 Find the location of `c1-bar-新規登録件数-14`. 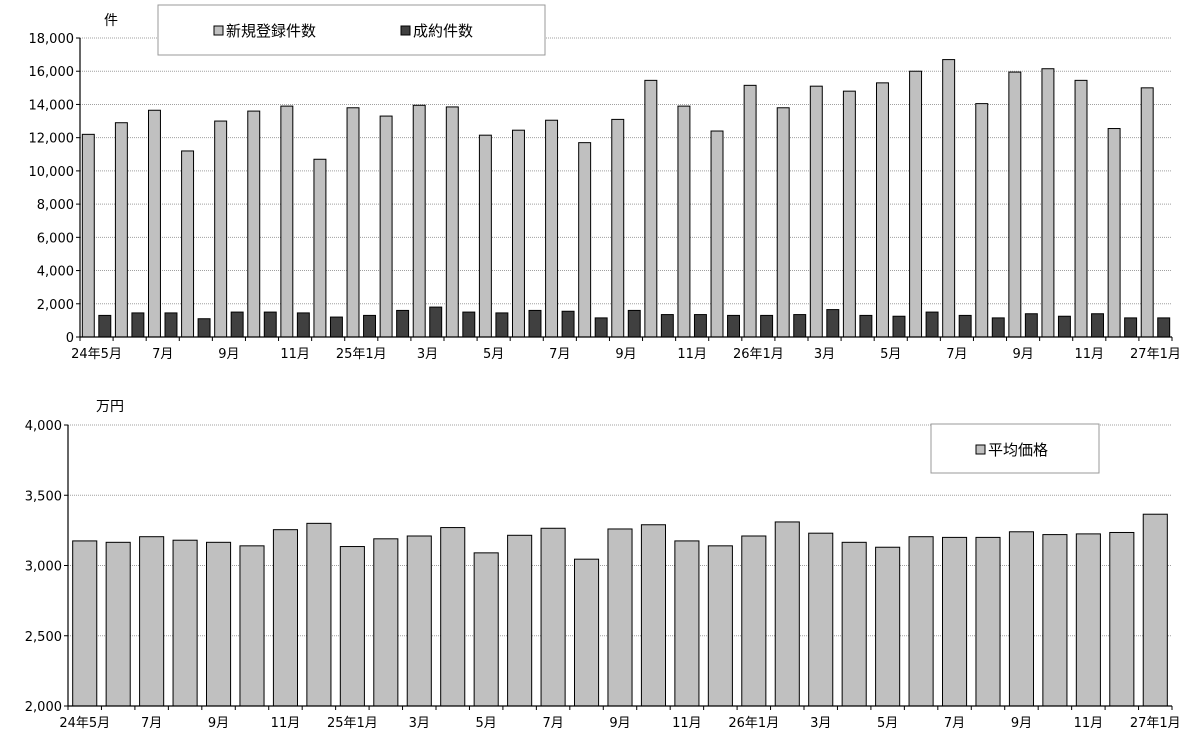

c1-bar-新規登録件数-14 is located at coordinates (552, 228).